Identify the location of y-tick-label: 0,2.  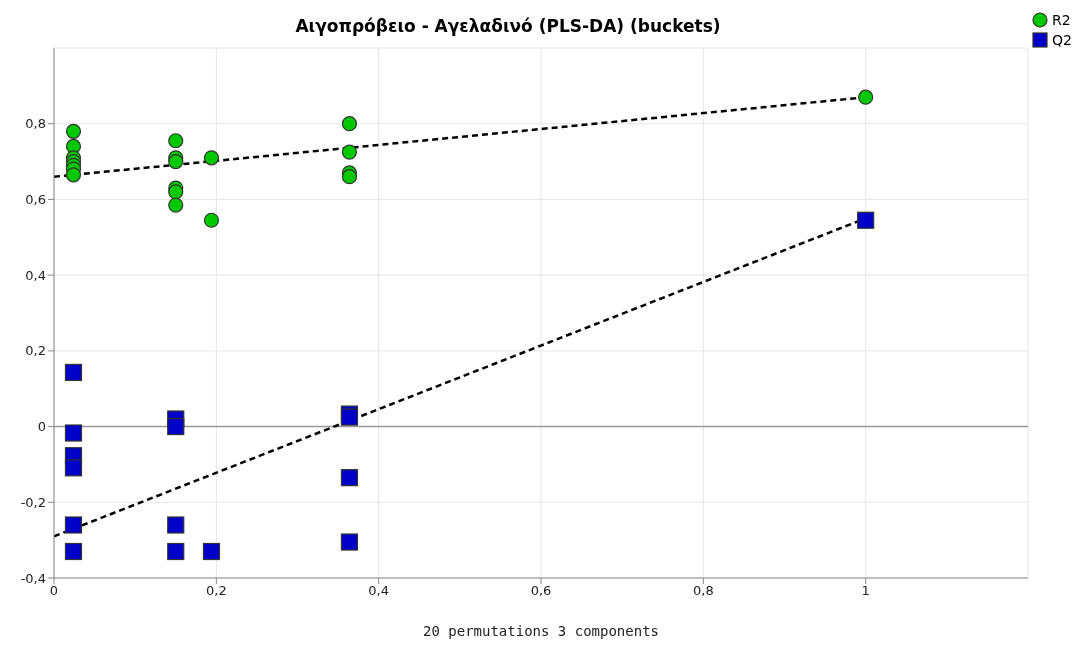
(35, 351).